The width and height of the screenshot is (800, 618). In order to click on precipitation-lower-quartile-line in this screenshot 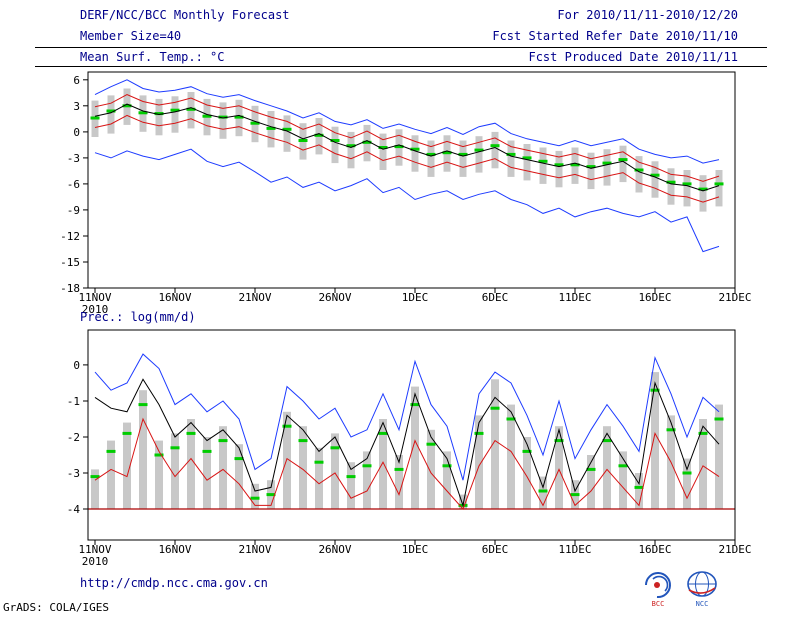, I will do `click(407, 463)`.